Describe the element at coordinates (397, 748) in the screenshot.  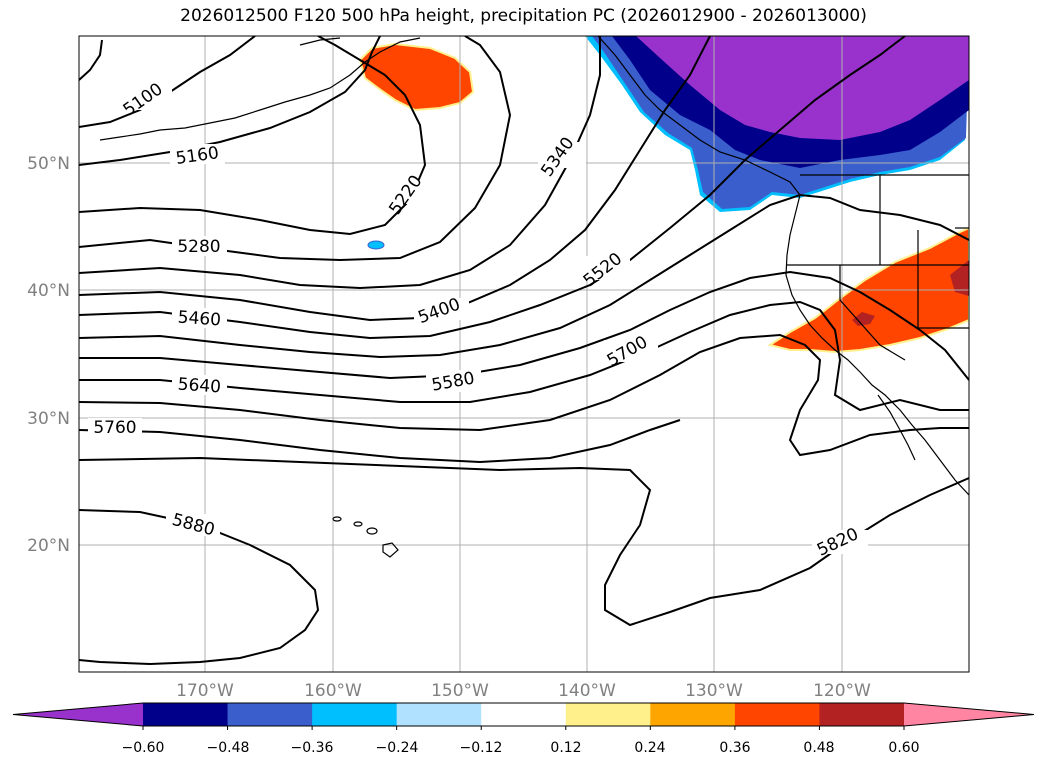
I see `colorbar-tick: −0.24` at that location.